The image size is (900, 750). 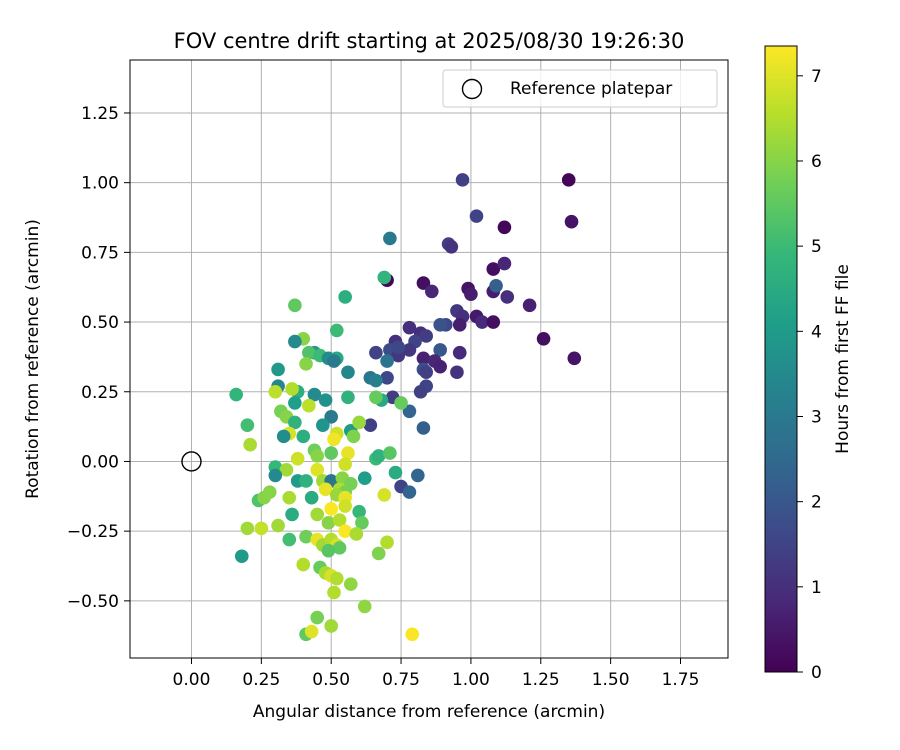 What do you see at coordinates (816, 417) in the screenshot?
I see `colorbar-tick-label: 3` at bounding box center [816, 417].